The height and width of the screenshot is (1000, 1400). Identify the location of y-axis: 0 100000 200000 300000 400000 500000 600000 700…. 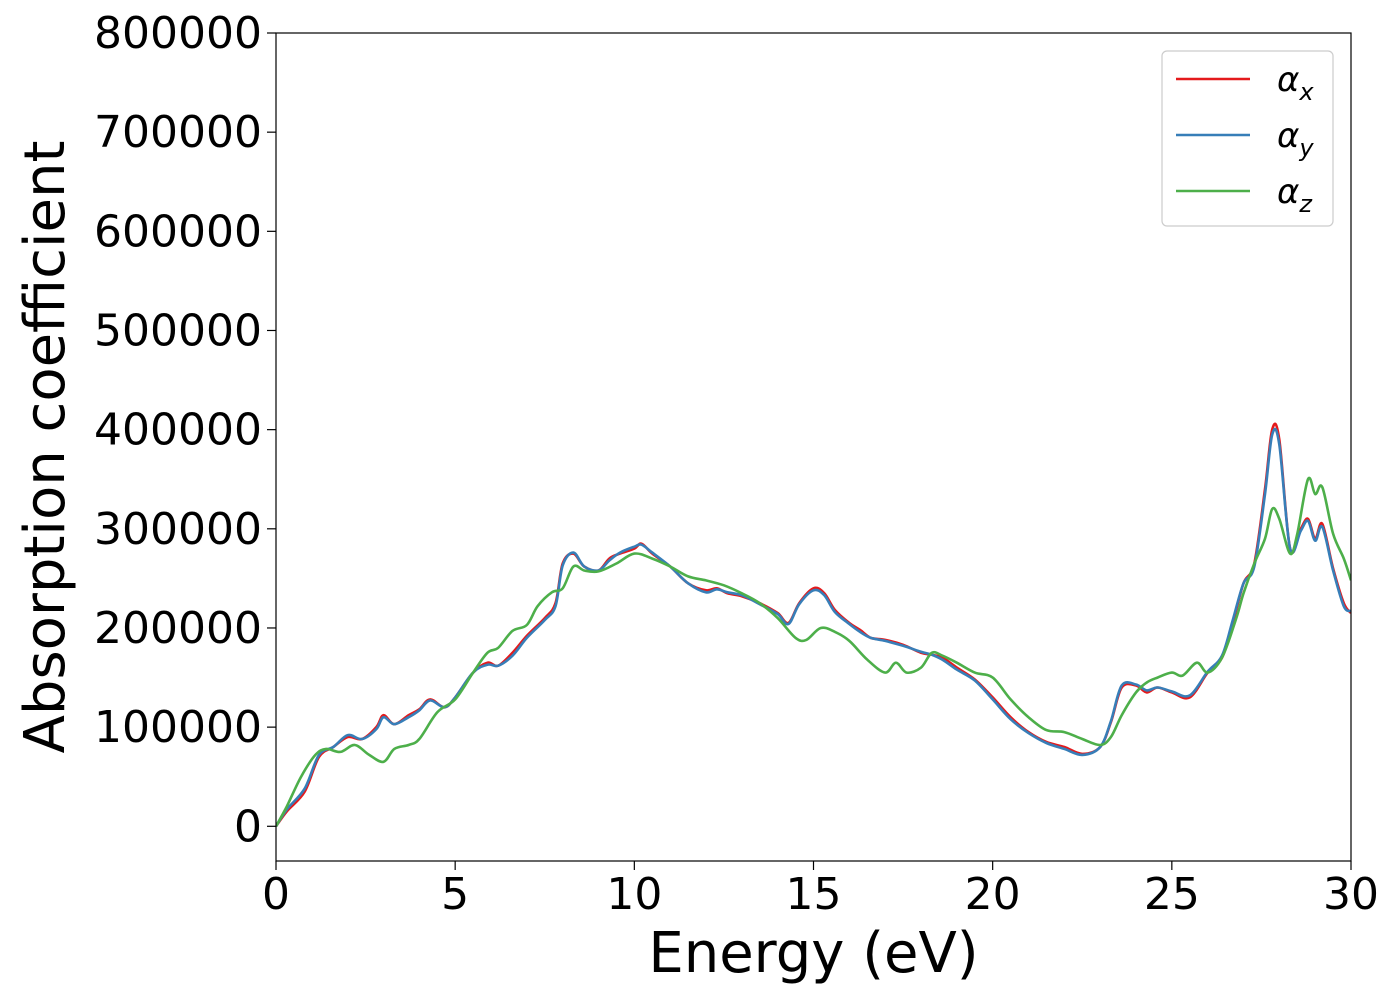
(185, 430).